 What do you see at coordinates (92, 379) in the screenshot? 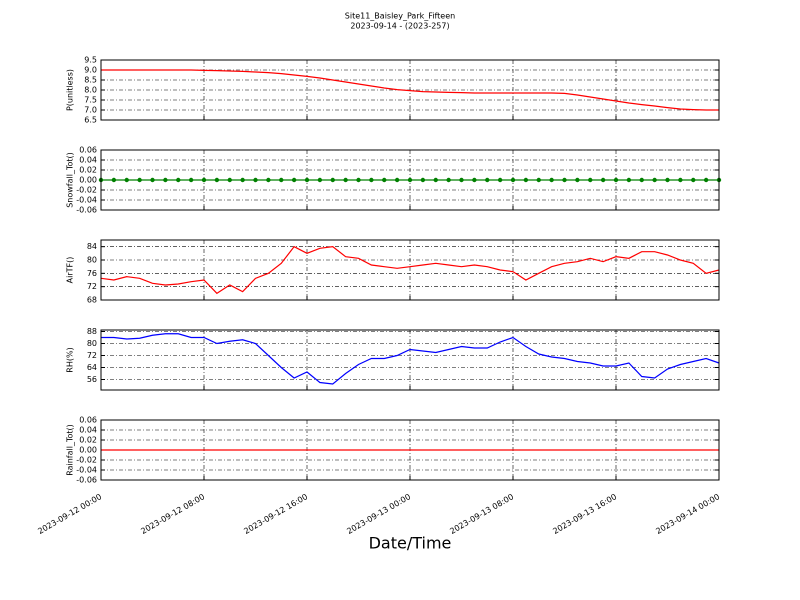
I see `y-tick-label: 56` at bounding box center [92, 379].